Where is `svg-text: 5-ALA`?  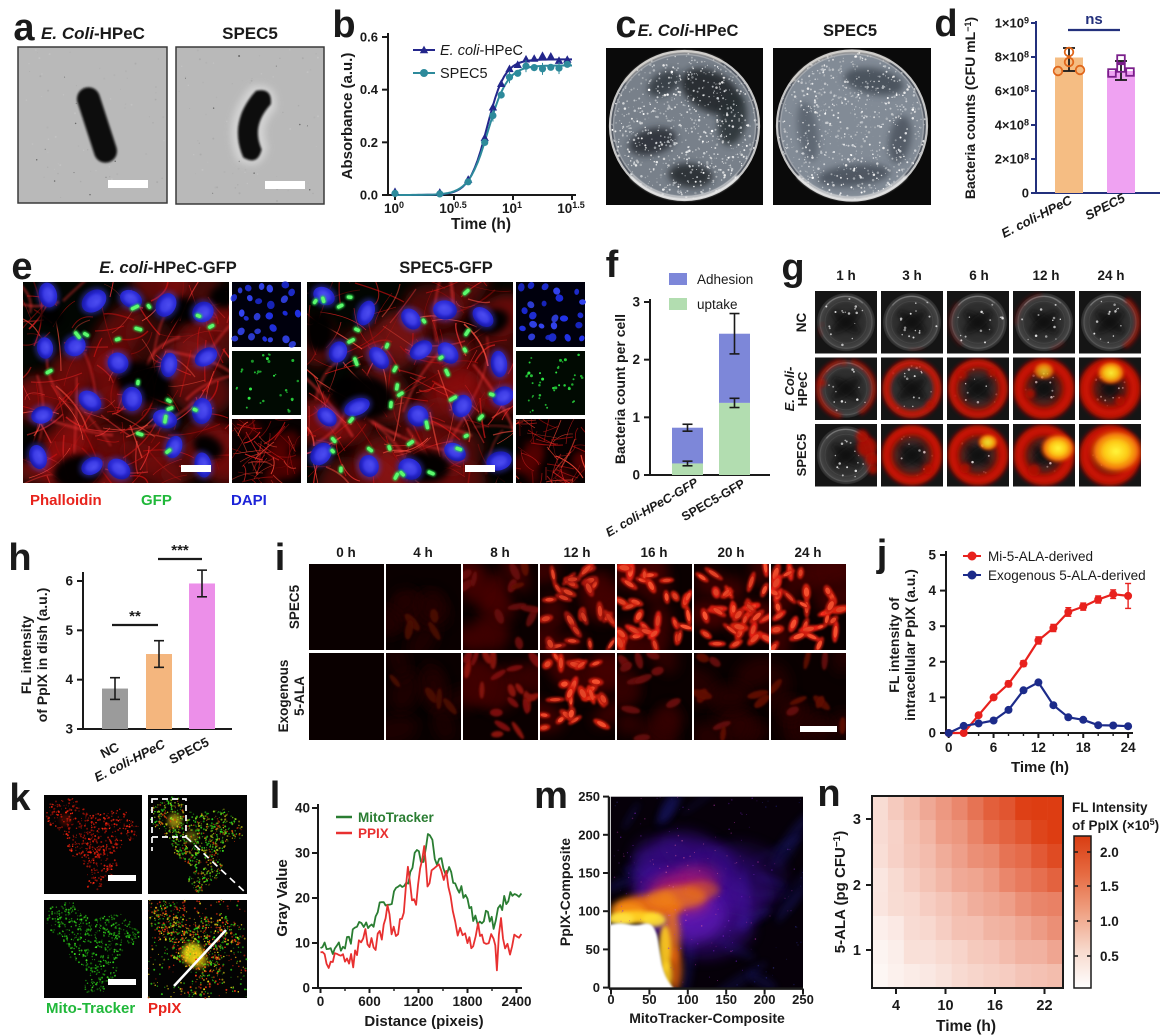
svg-text: 5-ALA is located at coordinates (299, 696).